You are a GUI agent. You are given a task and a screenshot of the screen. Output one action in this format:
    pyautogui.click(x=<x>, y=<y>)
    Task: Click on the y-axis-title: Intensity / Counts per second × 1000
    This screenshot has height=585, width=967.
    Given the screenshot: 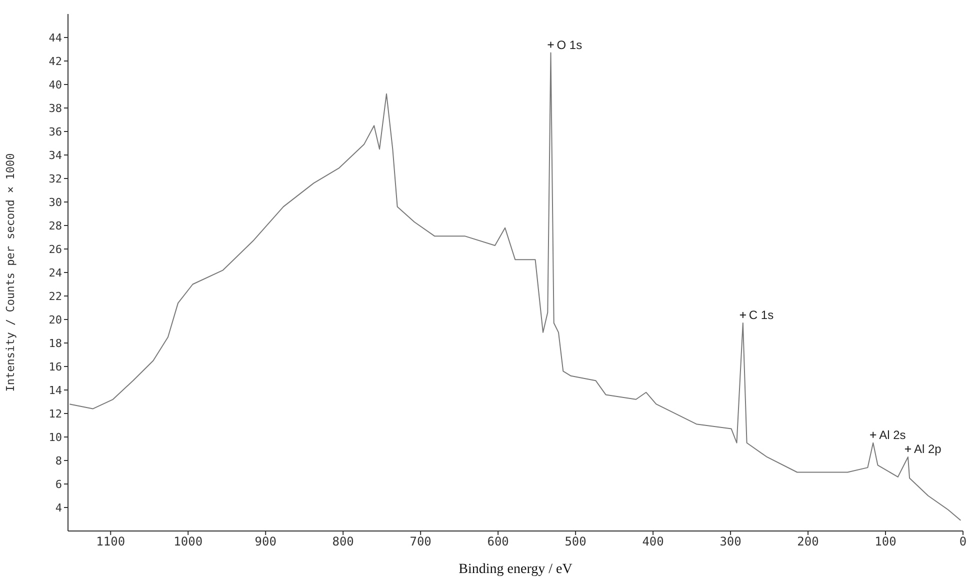 What is the action you would take?
    pyautogui.click(x=10, y=272)
    